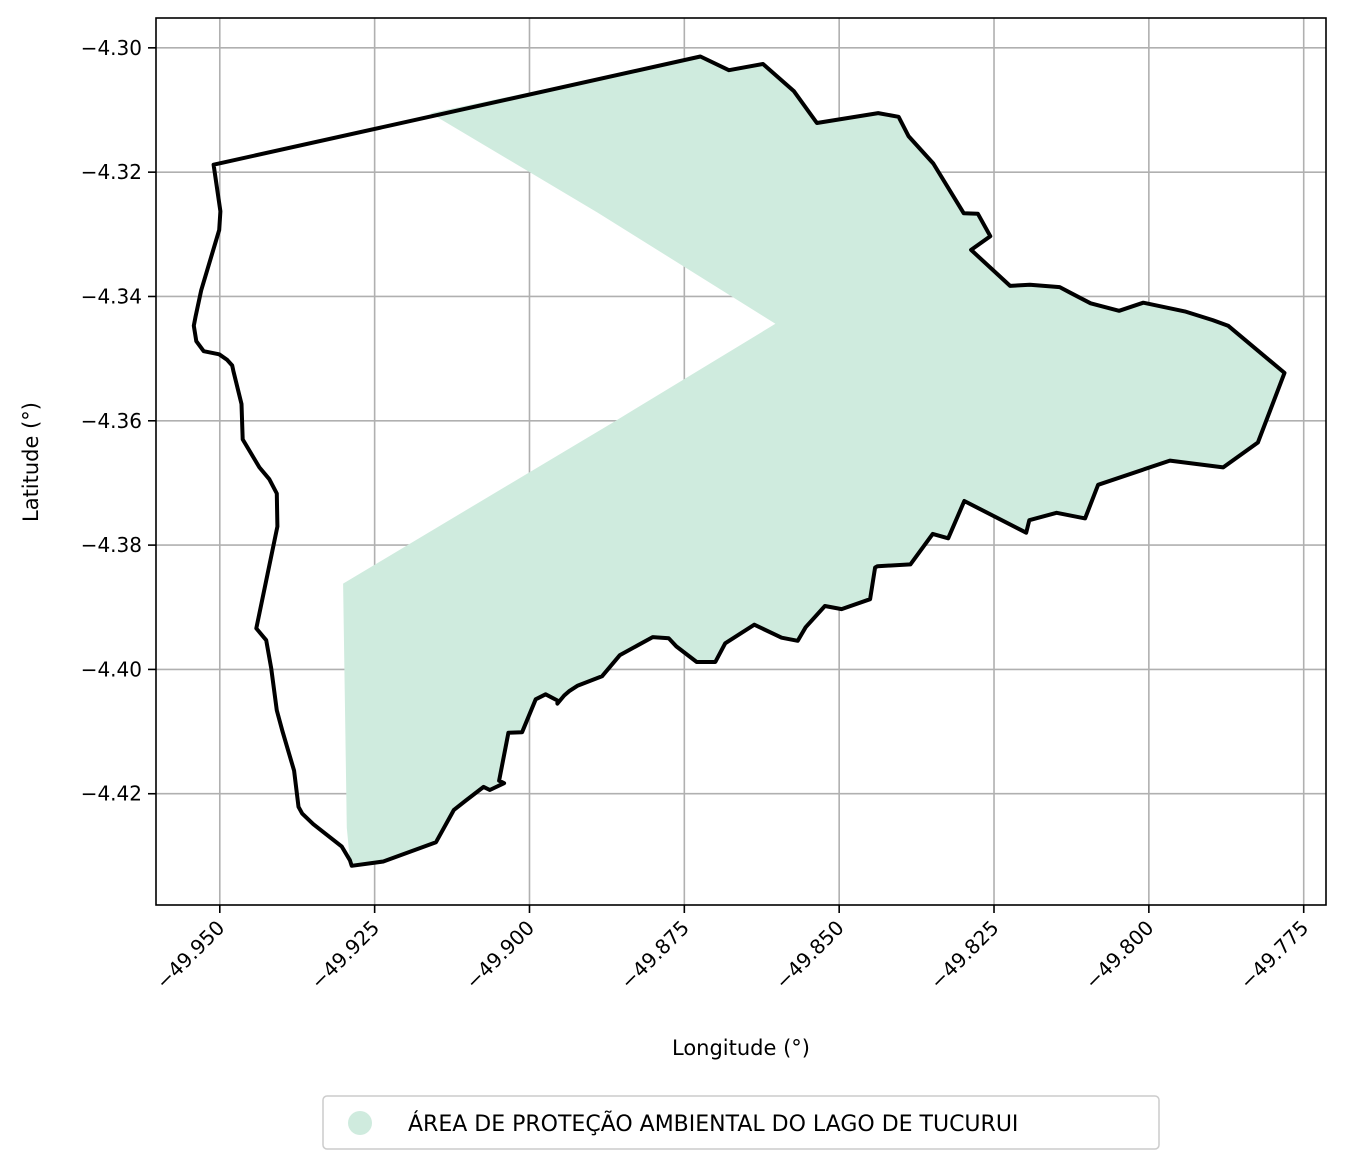  I want to click on y-axis-title: Latitude (°), so click(31, 462).